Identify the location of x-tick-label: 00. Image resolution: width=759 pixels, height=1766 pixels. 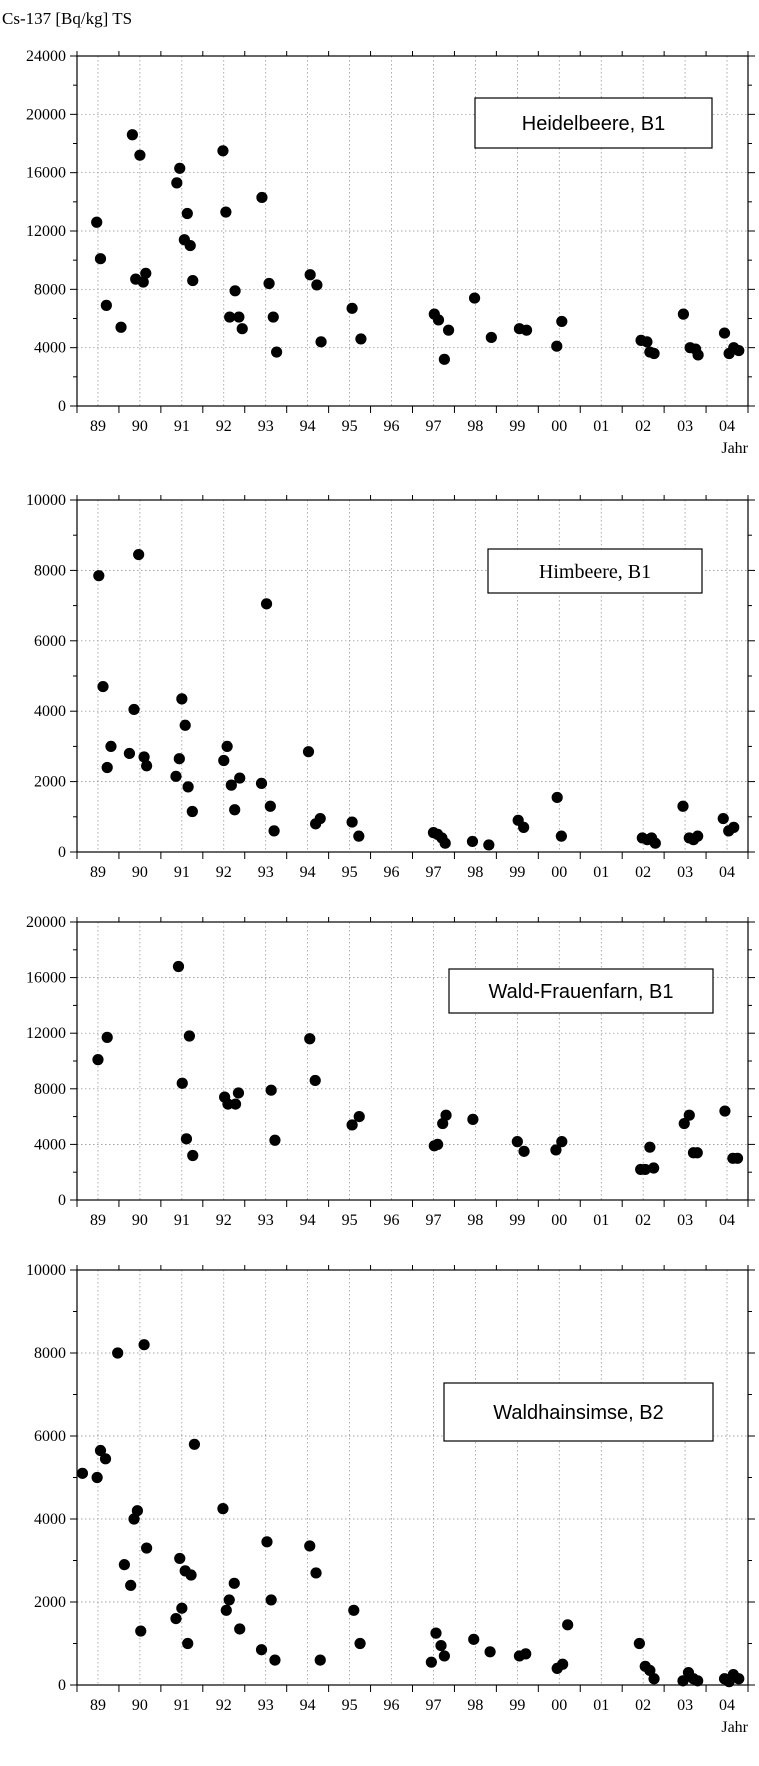
(559, 1220).